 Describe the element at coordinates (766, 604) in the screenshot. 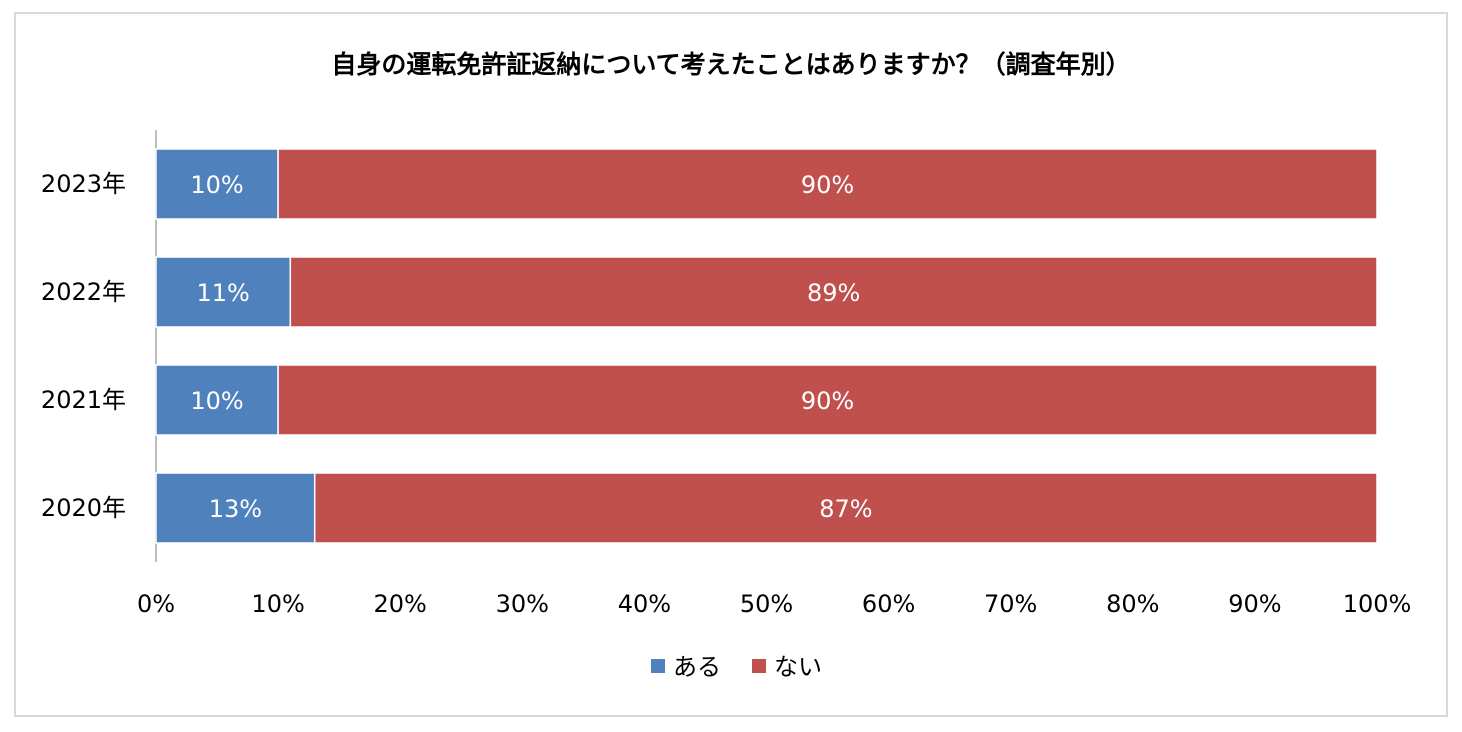

I see `x-tick-label: 50%` at that location.